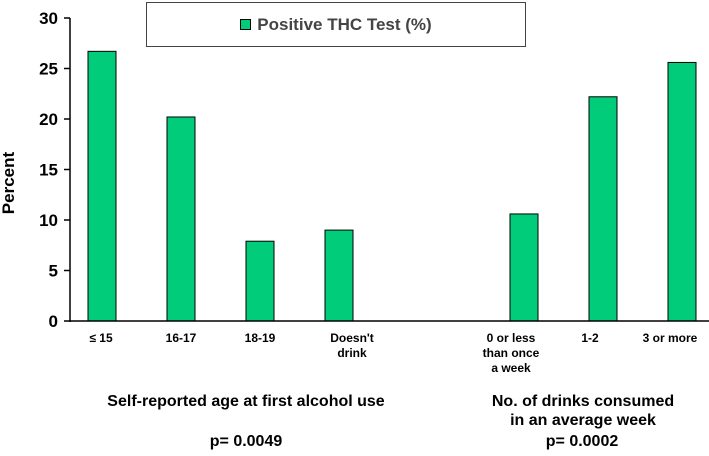  I want to click on y-tick-label: 0, so click(53, 321).